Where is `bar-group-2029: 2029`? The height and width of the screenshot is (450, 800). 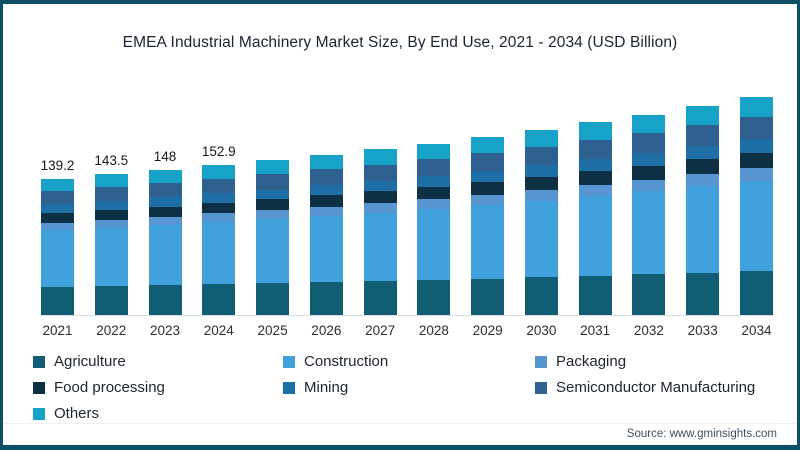 bar-group-2029: 2029 is located at coordinates (488, 215).